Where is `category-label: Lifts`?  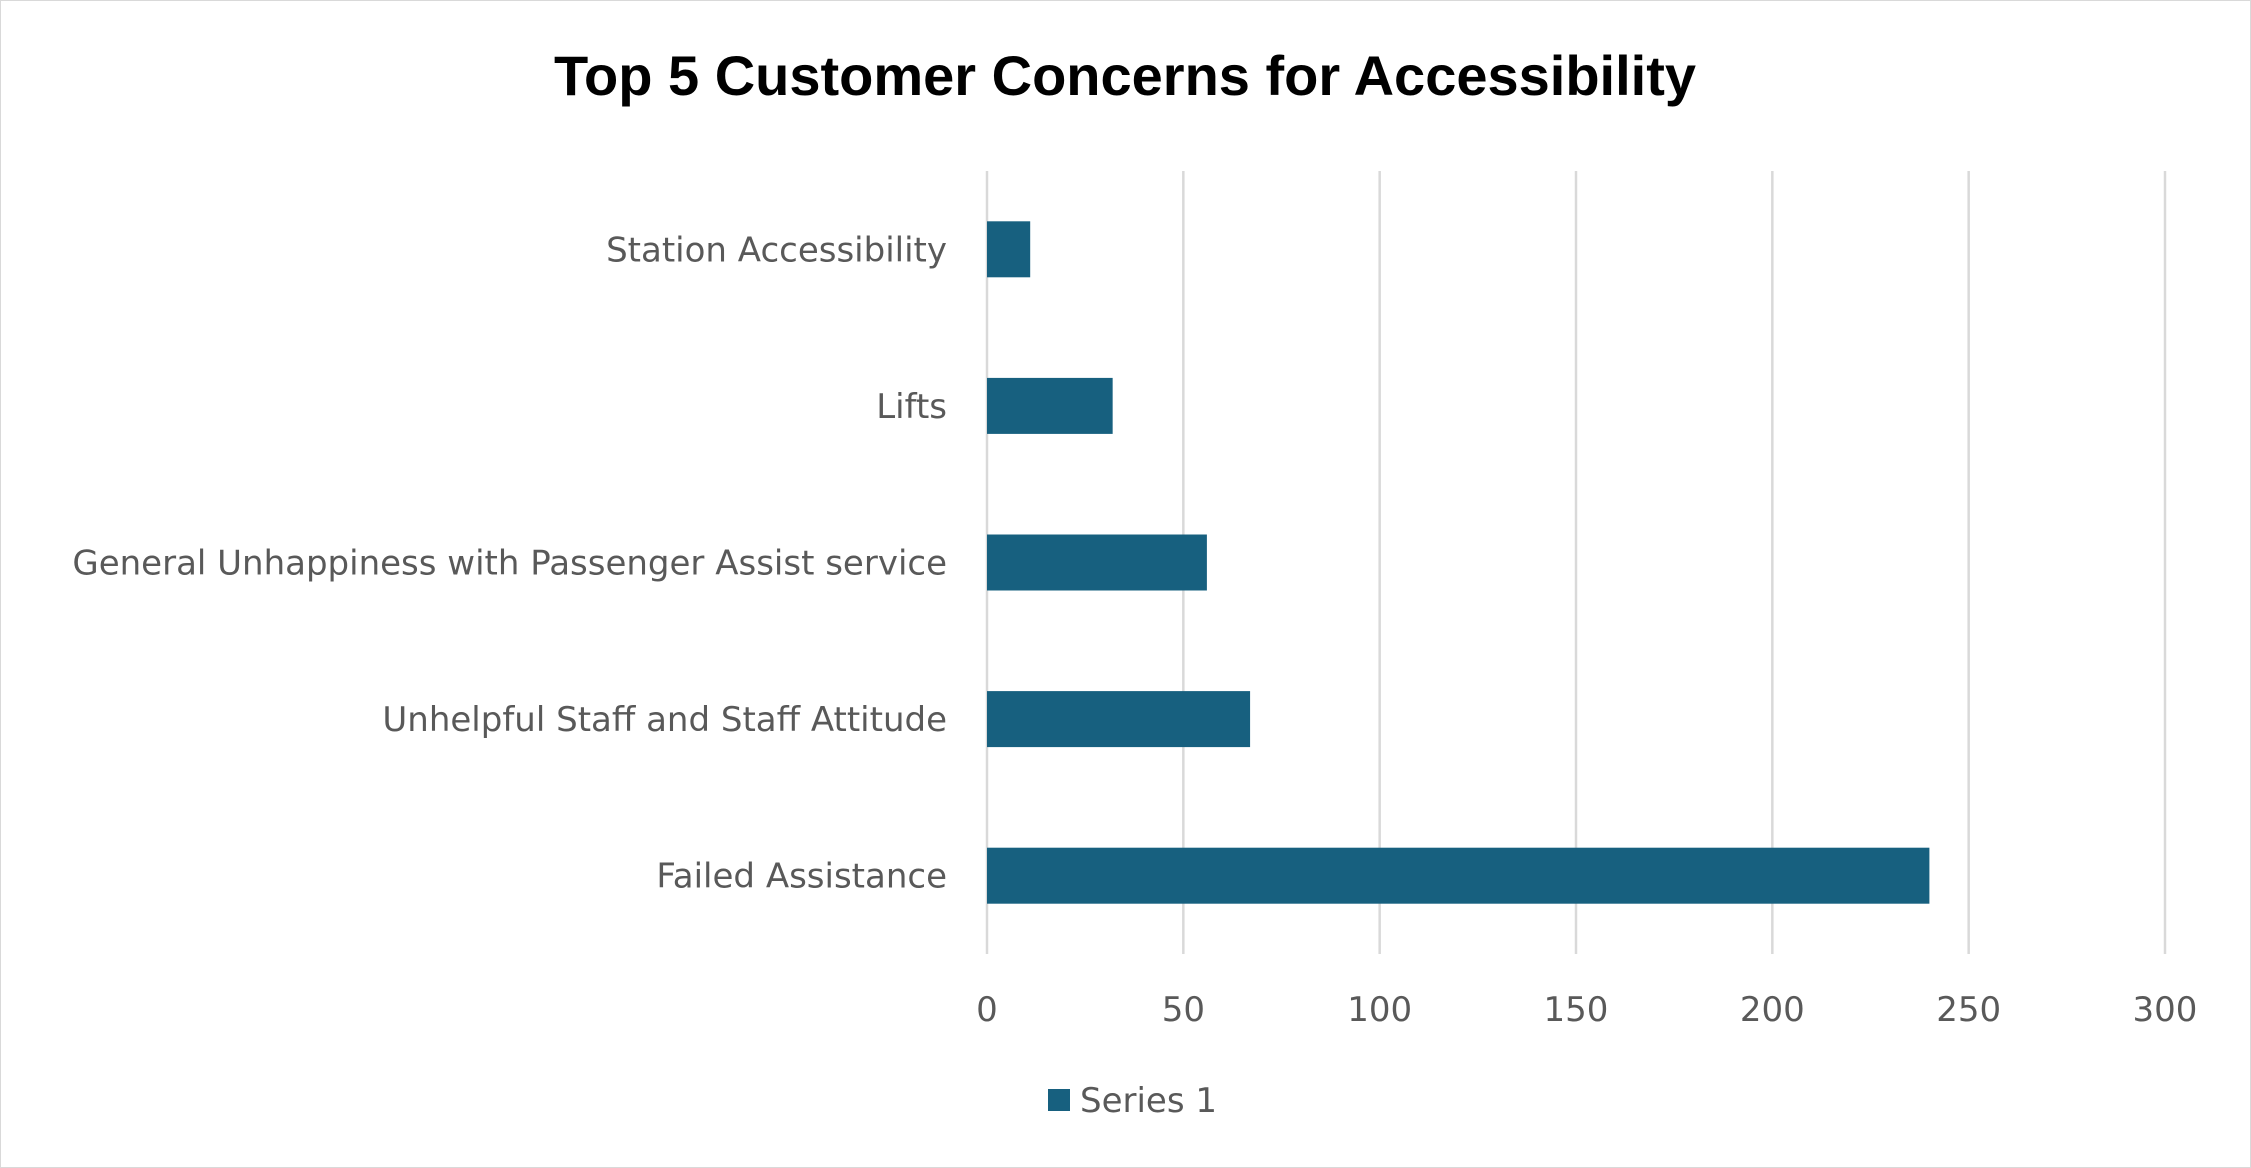
category-label: Lifts is located at coordinates (911, 407).